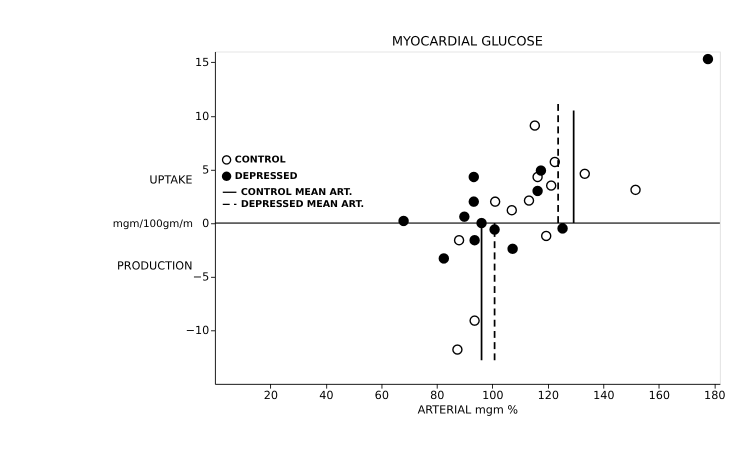 The image size is (738, 471). Describe the element at coordinates (206, 223) in the screenshot. I see `y-tick-label: 0` at that location.